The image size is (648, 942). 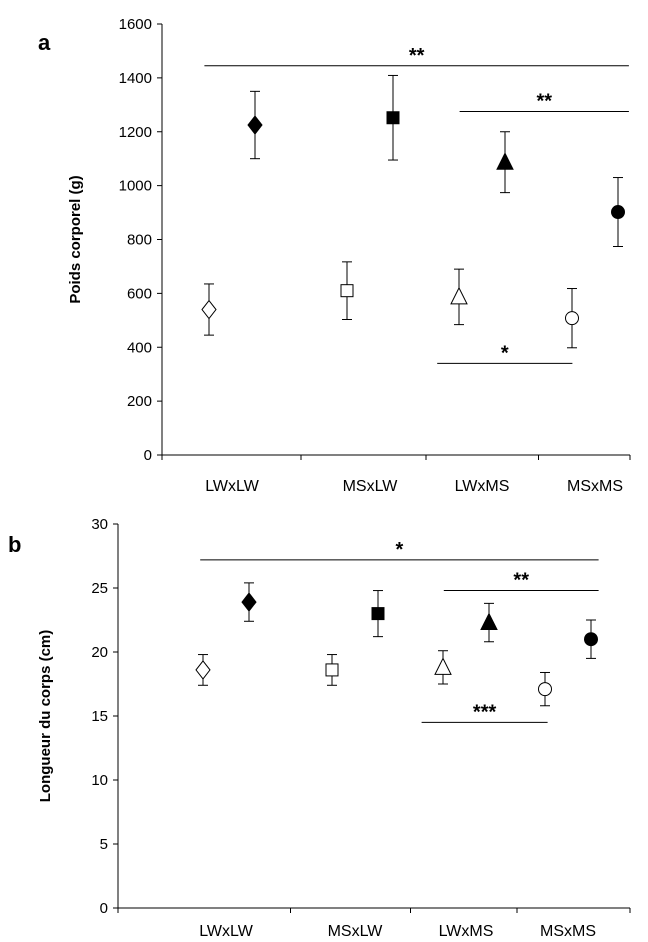 I want to click on y-axis-label: Longueur du corps (cm), so click(x=45, y=716).